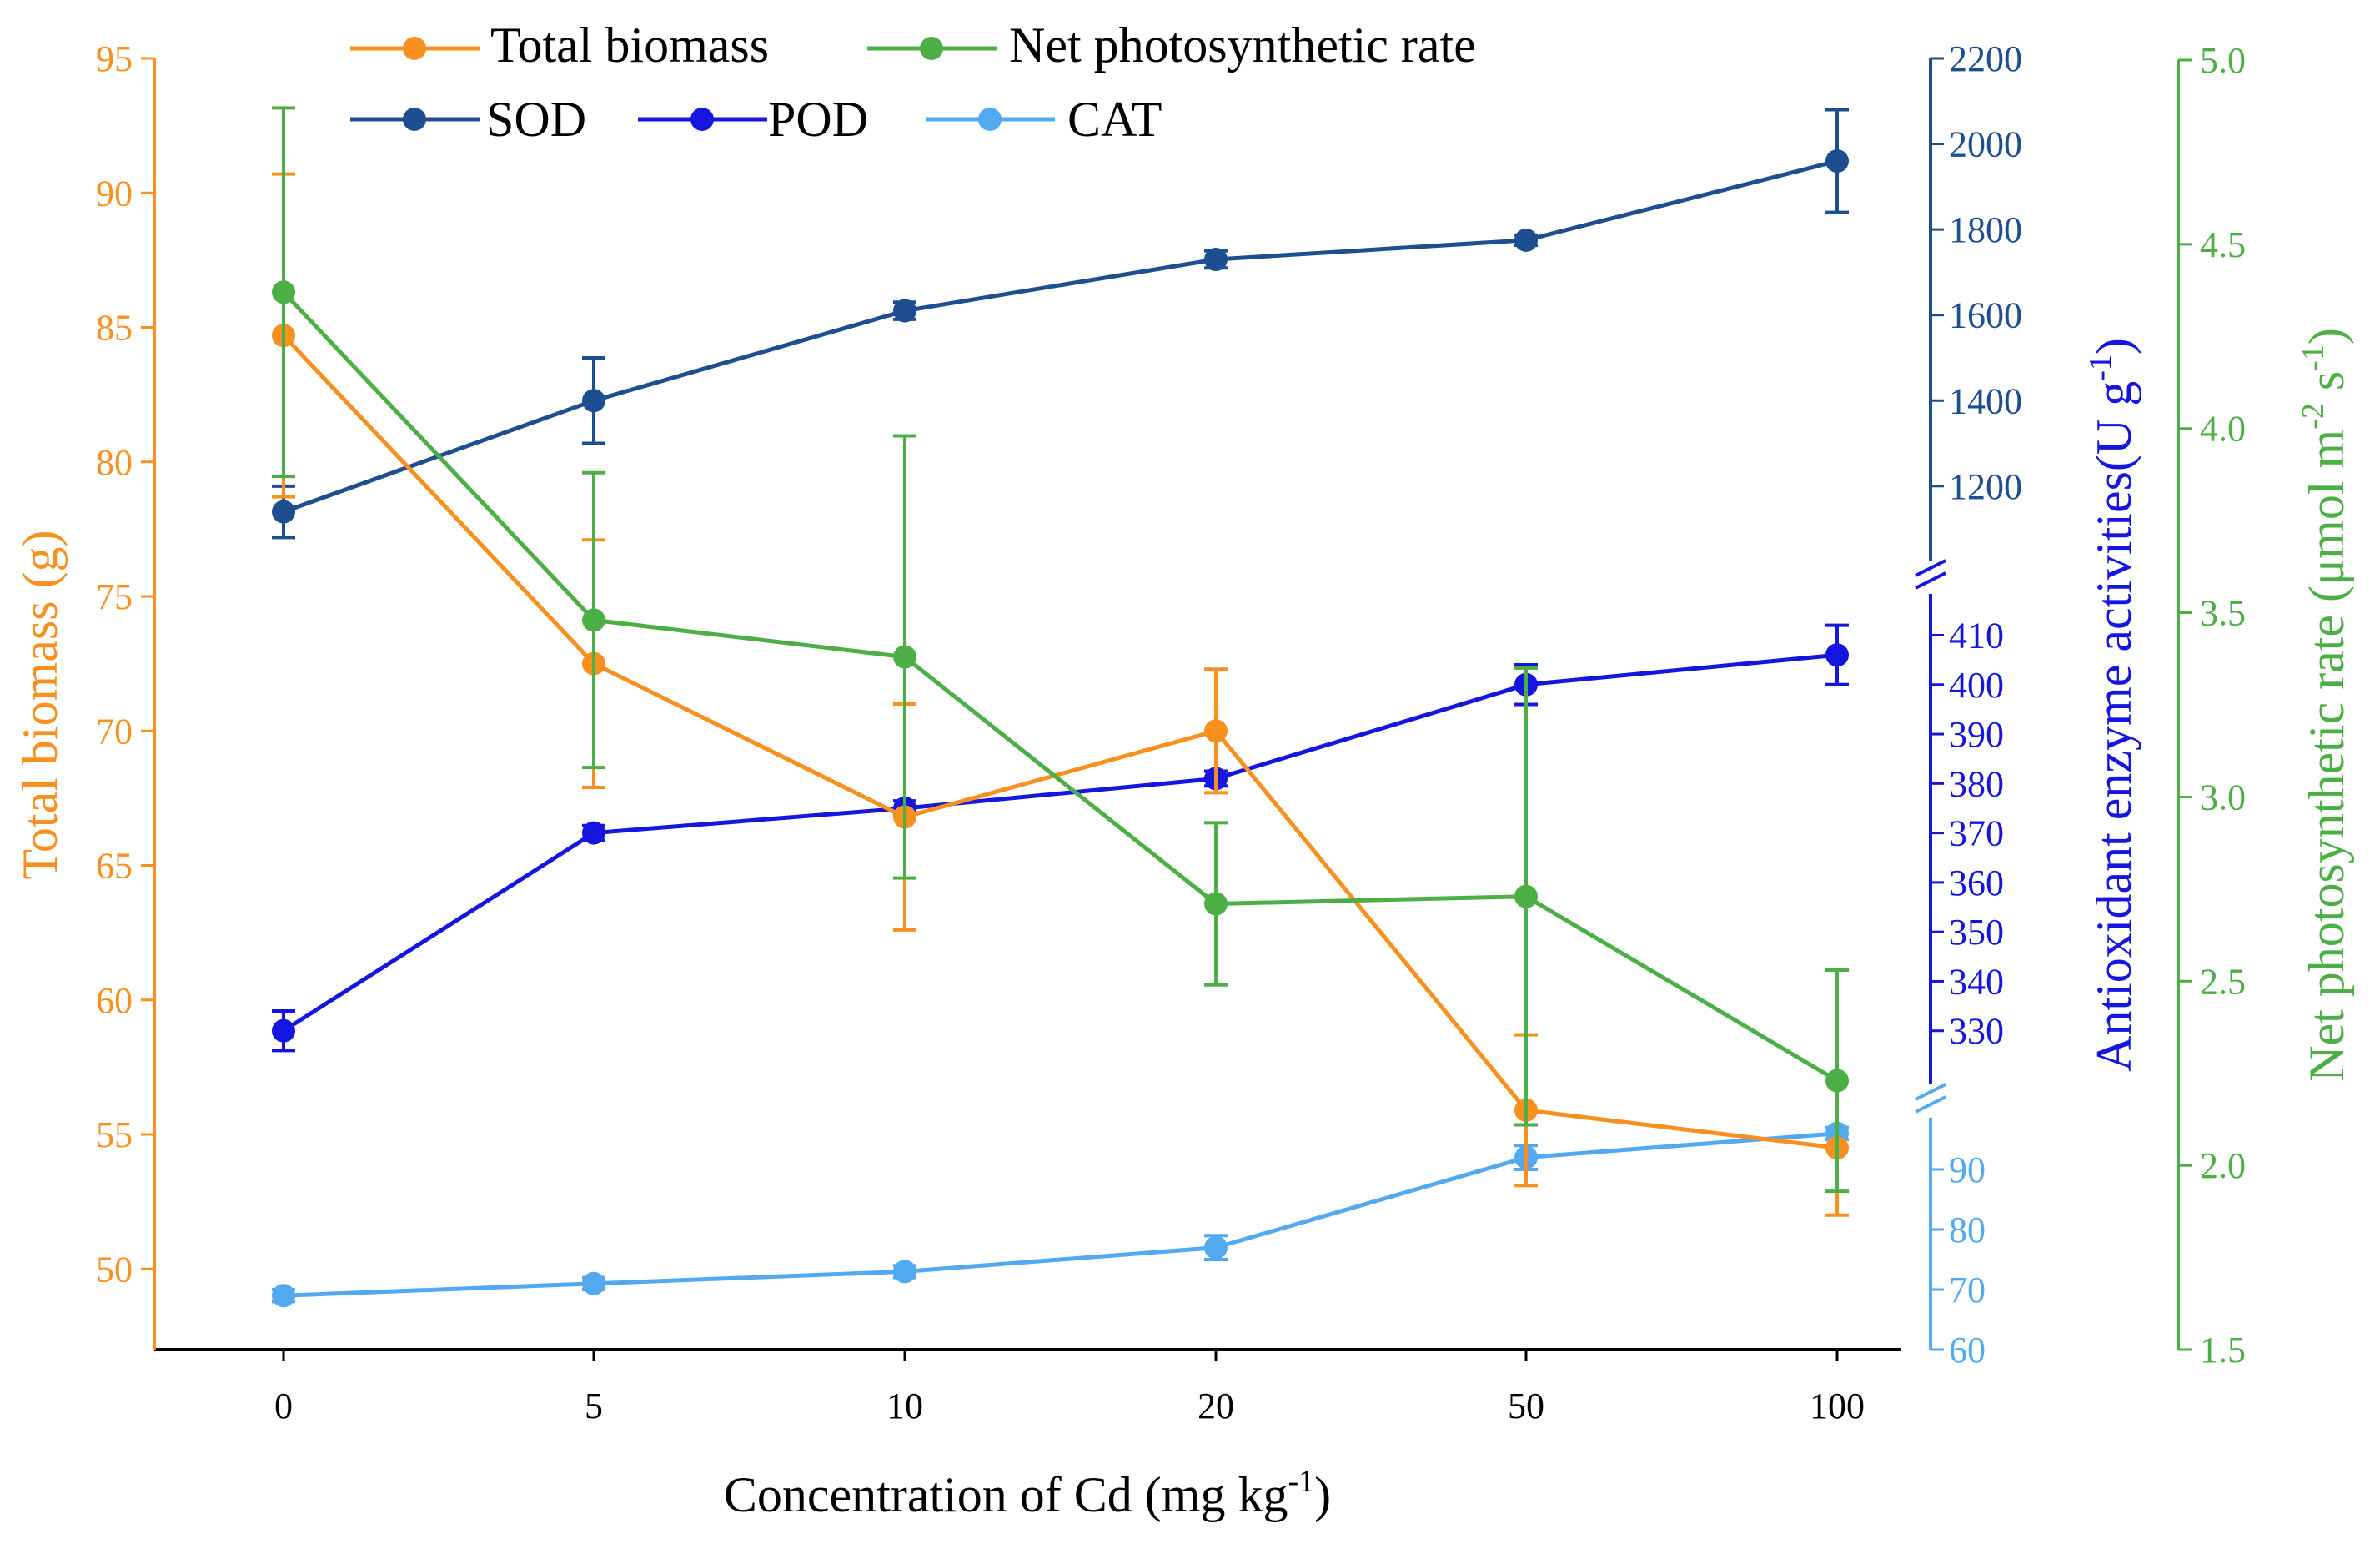  Describe the element at coordinates (2223, 245) in the screenshot. I see `y-tick-label-photo: 4.5` at that location.